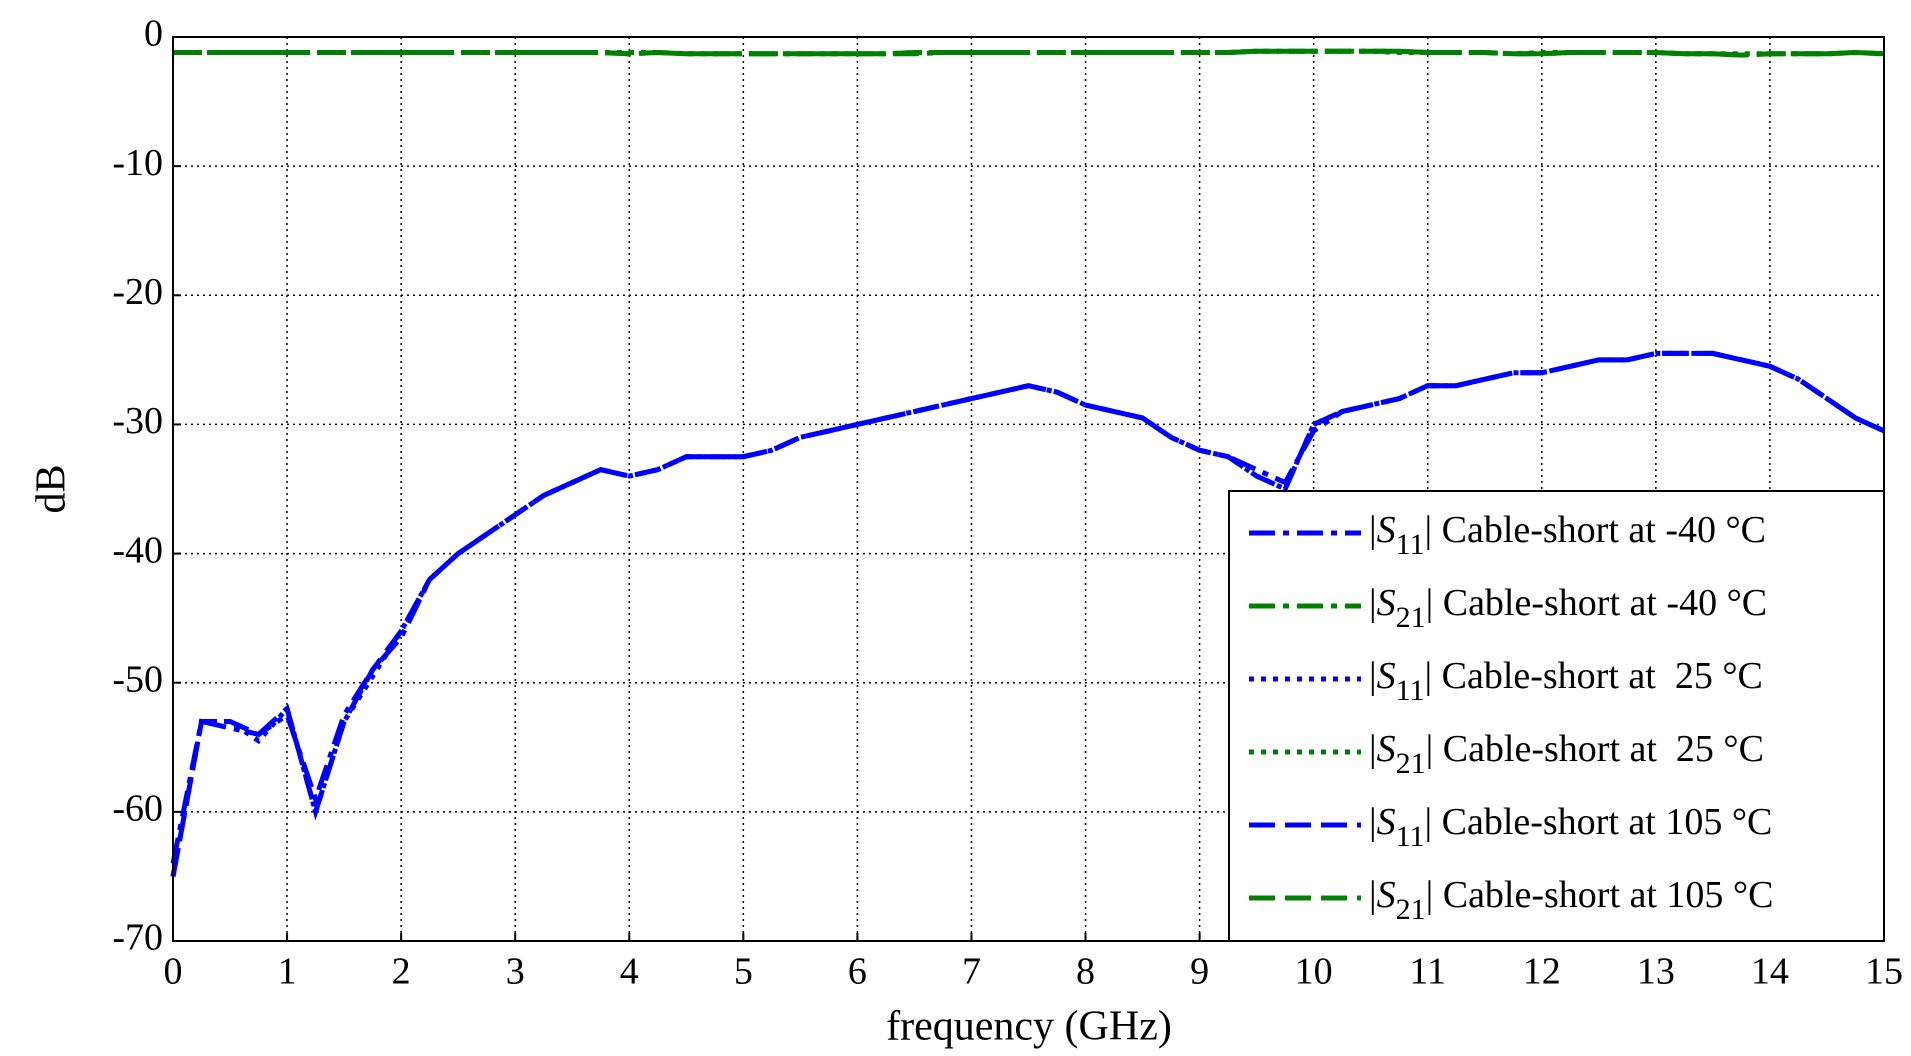  What do you see at coordinates (153, 34) in the screenshot?
I see `y-tick-label: 0` at bounding box center [153, 34].